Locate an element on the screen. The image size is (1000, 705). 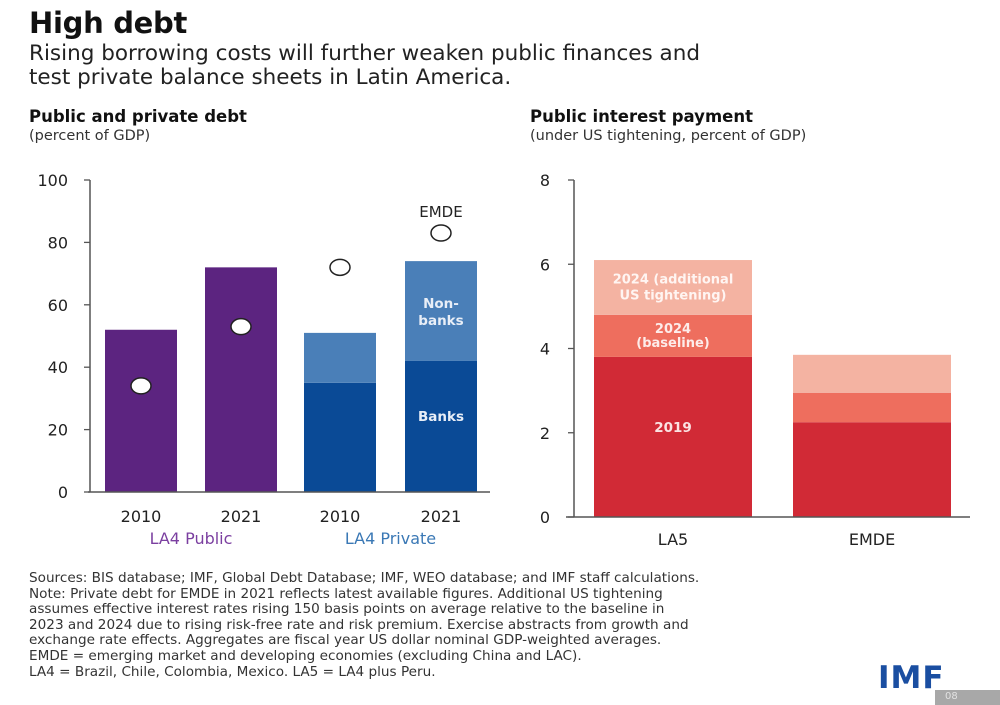
x-tick-label: LA5 is located at coordinates (673, 539).